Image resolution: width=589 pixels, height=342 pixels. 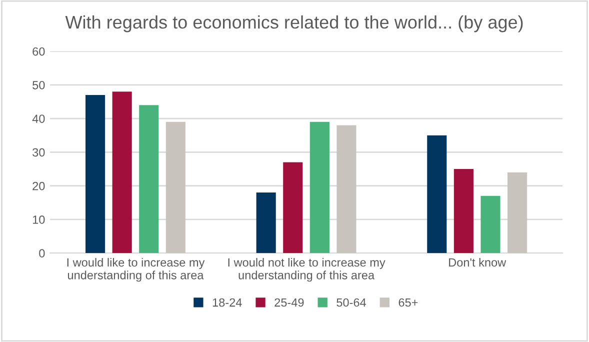 I want to click on legend-label: 25-49, so click(x=289, y=302).